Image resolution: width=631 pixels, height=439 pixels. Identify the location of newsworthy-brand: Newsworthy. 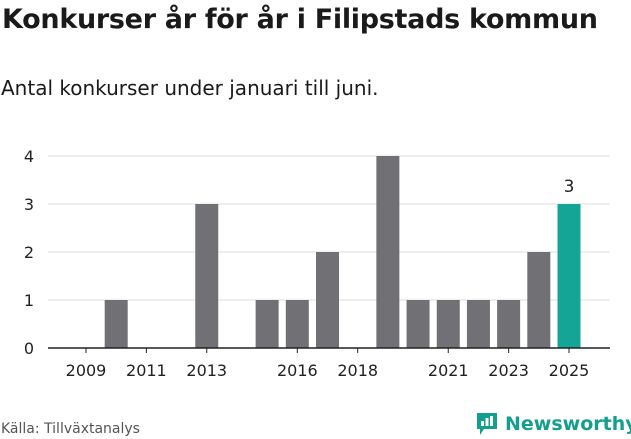
(553, 424).